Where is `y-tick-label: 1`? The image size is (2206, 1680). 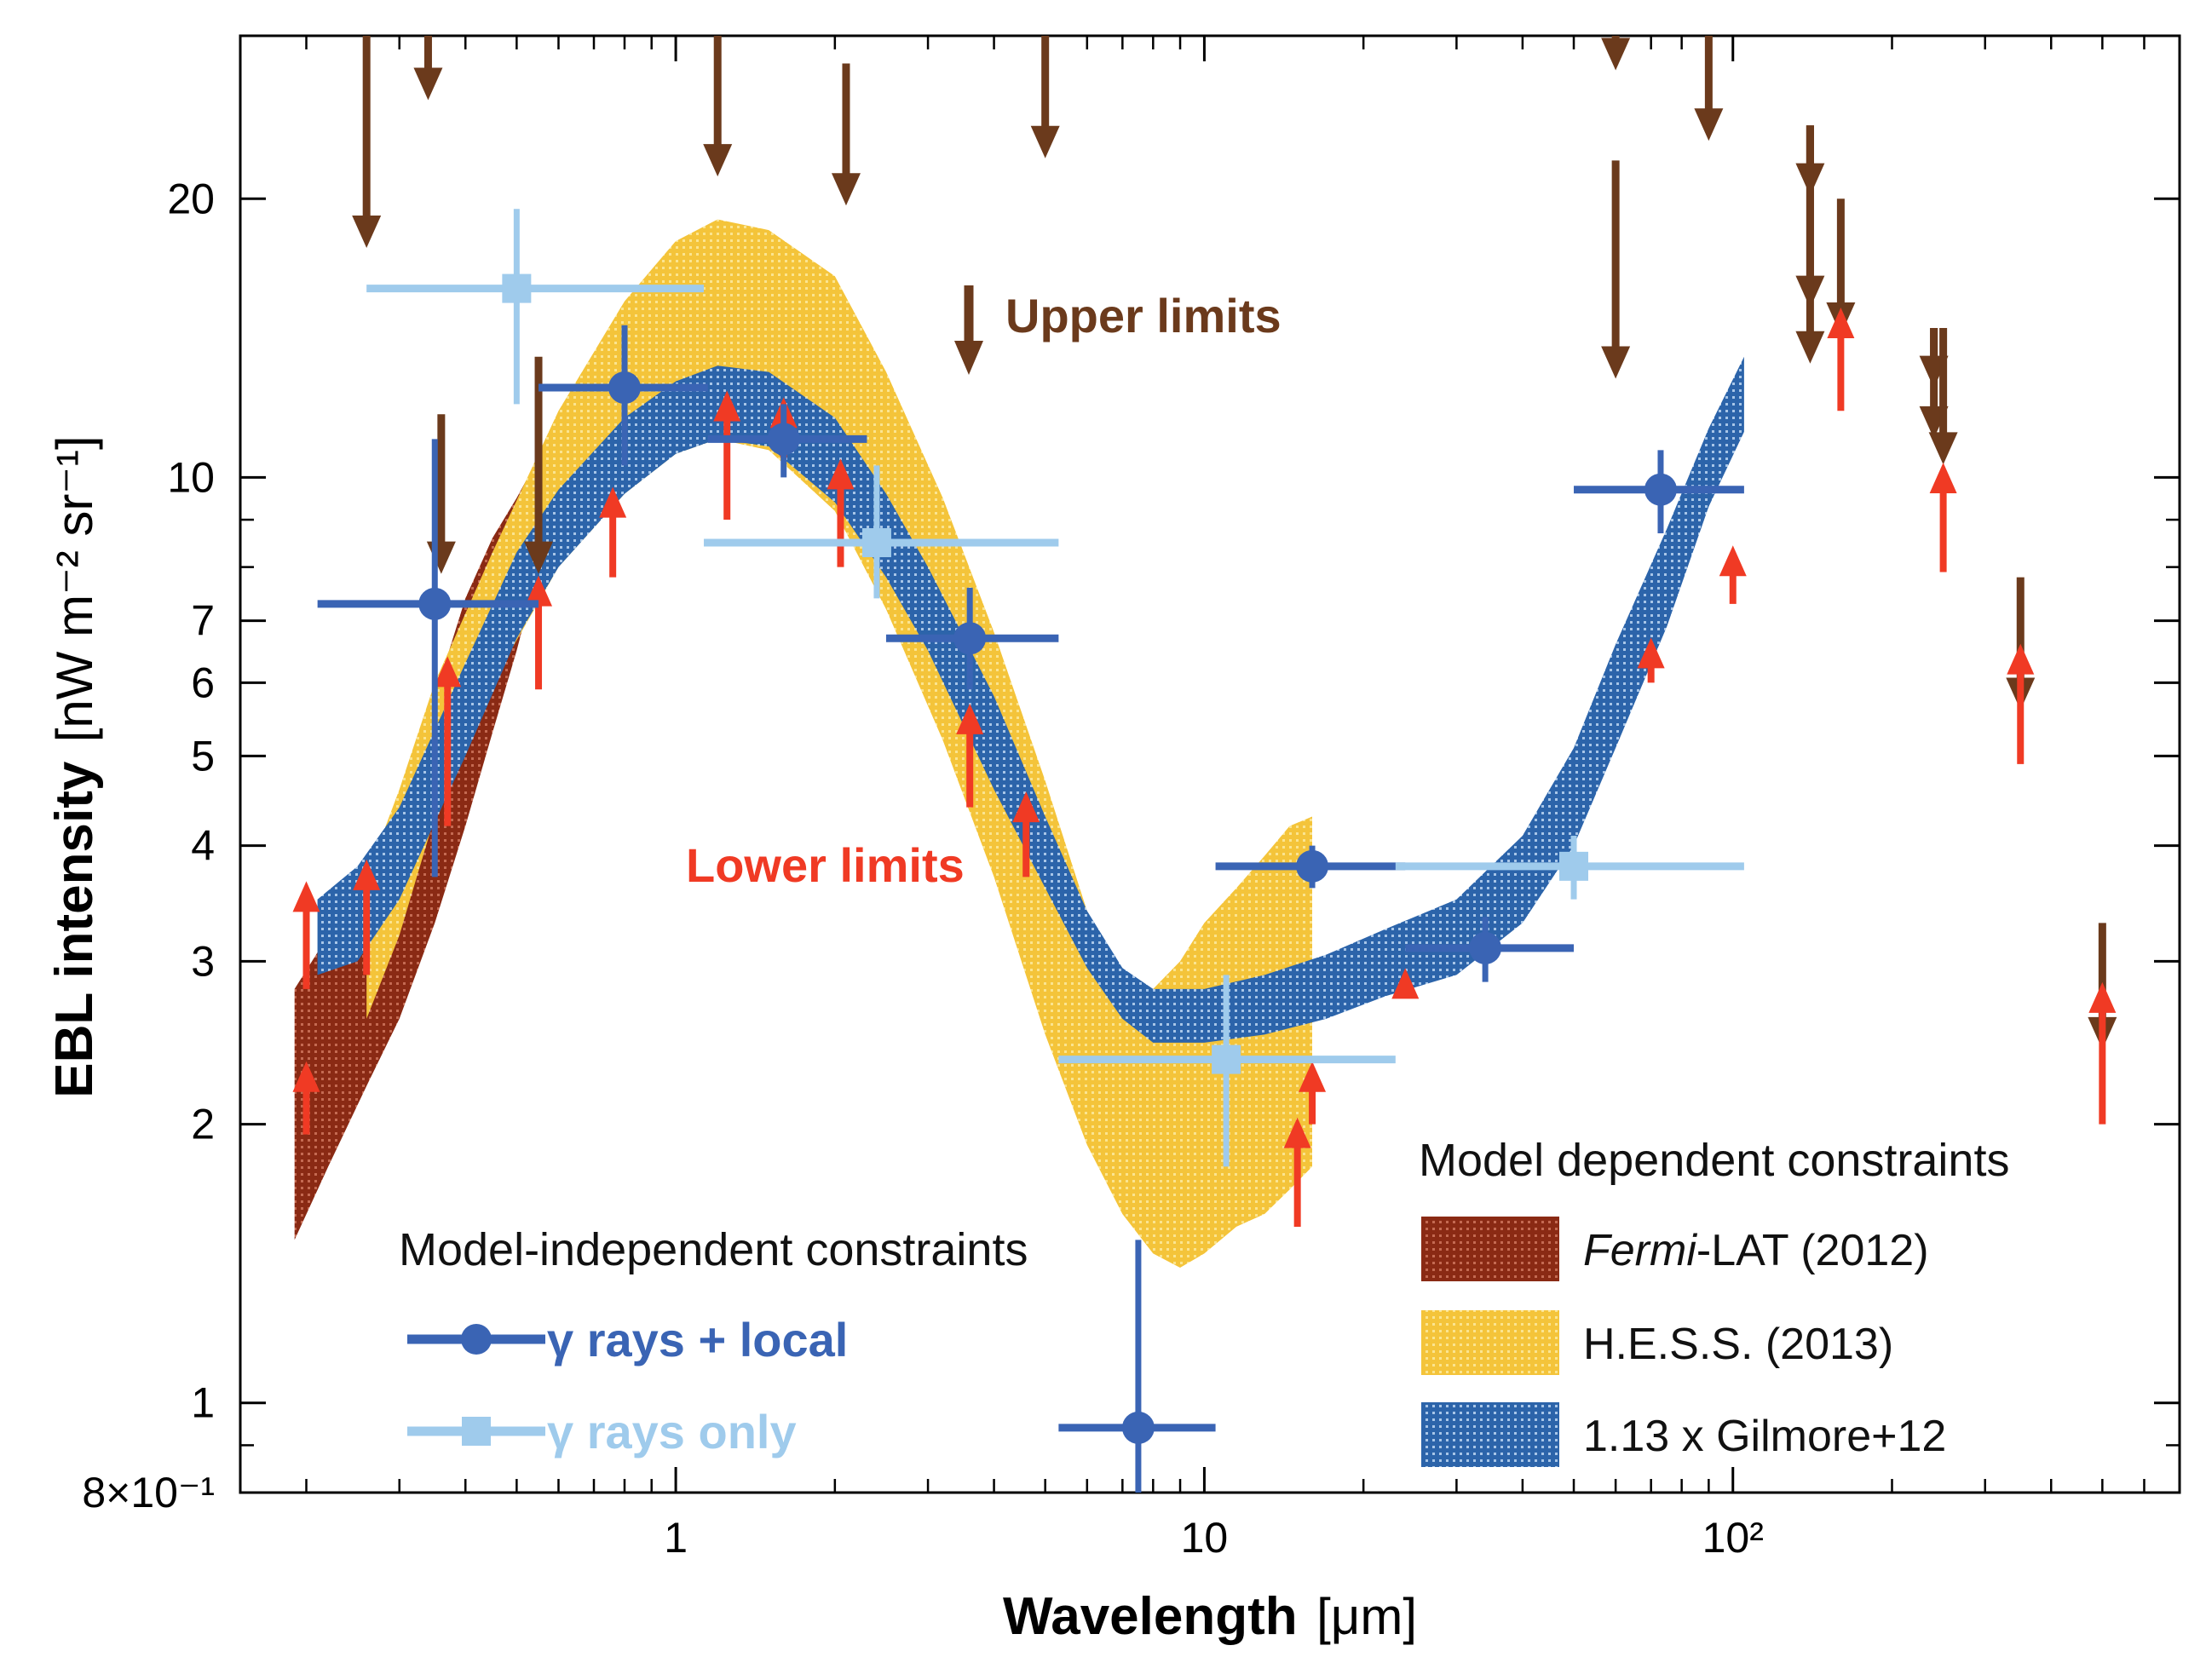
y-tick-label: 1 is located at coordinates (203, 1403).